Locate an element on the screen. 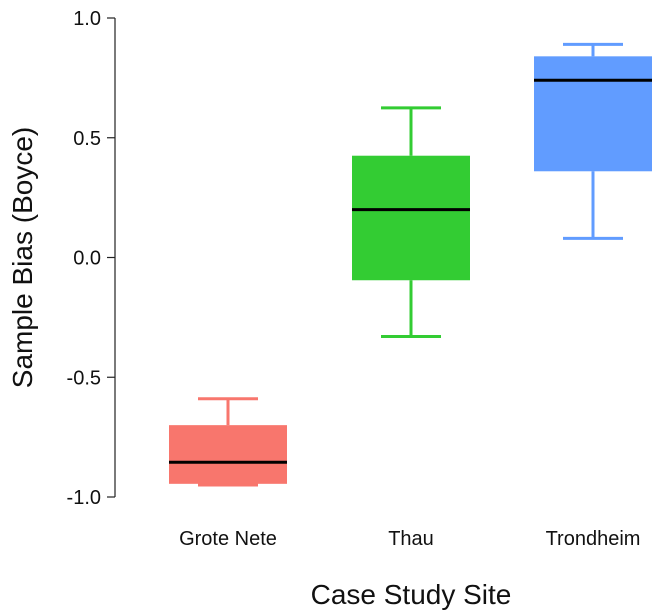 The width and height of the screenshot is (654, 615). box-thau is located at coordinates (411, 222).